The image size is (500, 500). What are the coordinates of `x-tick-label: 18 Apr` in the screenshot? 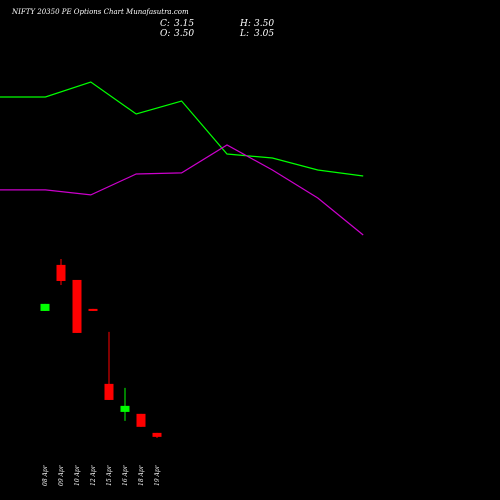 It's located at (141, 475).